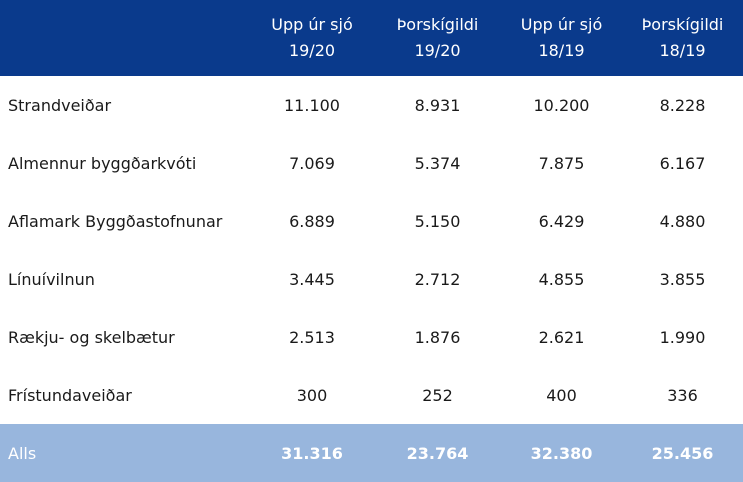 This screenshot has height=482, width=743. What do you see at coordinates (682, 279) in the screenshot?
I see `table-cell: 3.855` at bounding box center [682, 279].